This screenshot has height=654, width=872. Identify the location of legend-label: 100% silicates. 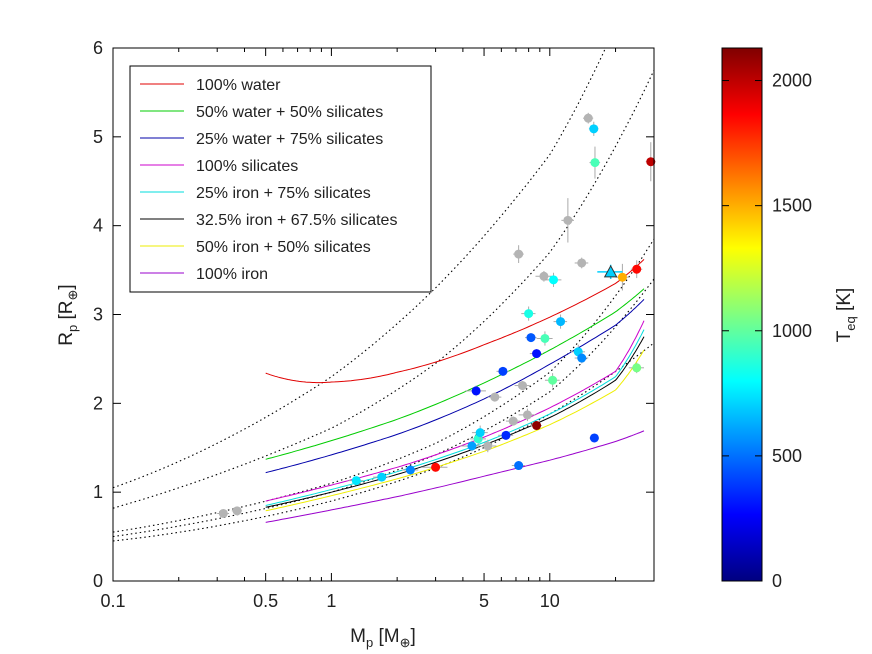
(247, 166).